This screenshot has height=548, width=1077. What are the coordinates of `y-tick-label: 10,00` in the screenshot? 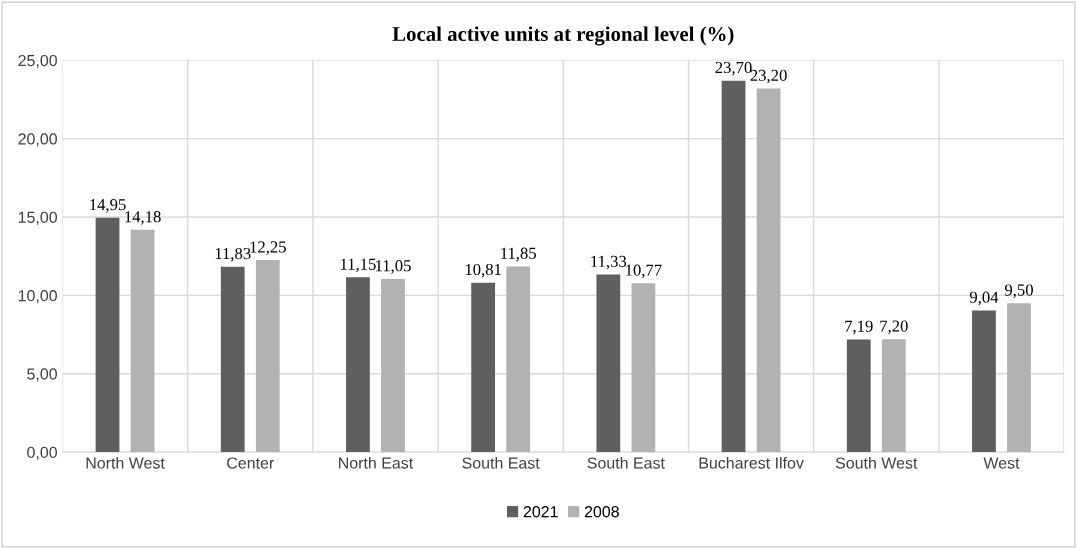 It's located at (37, 297).